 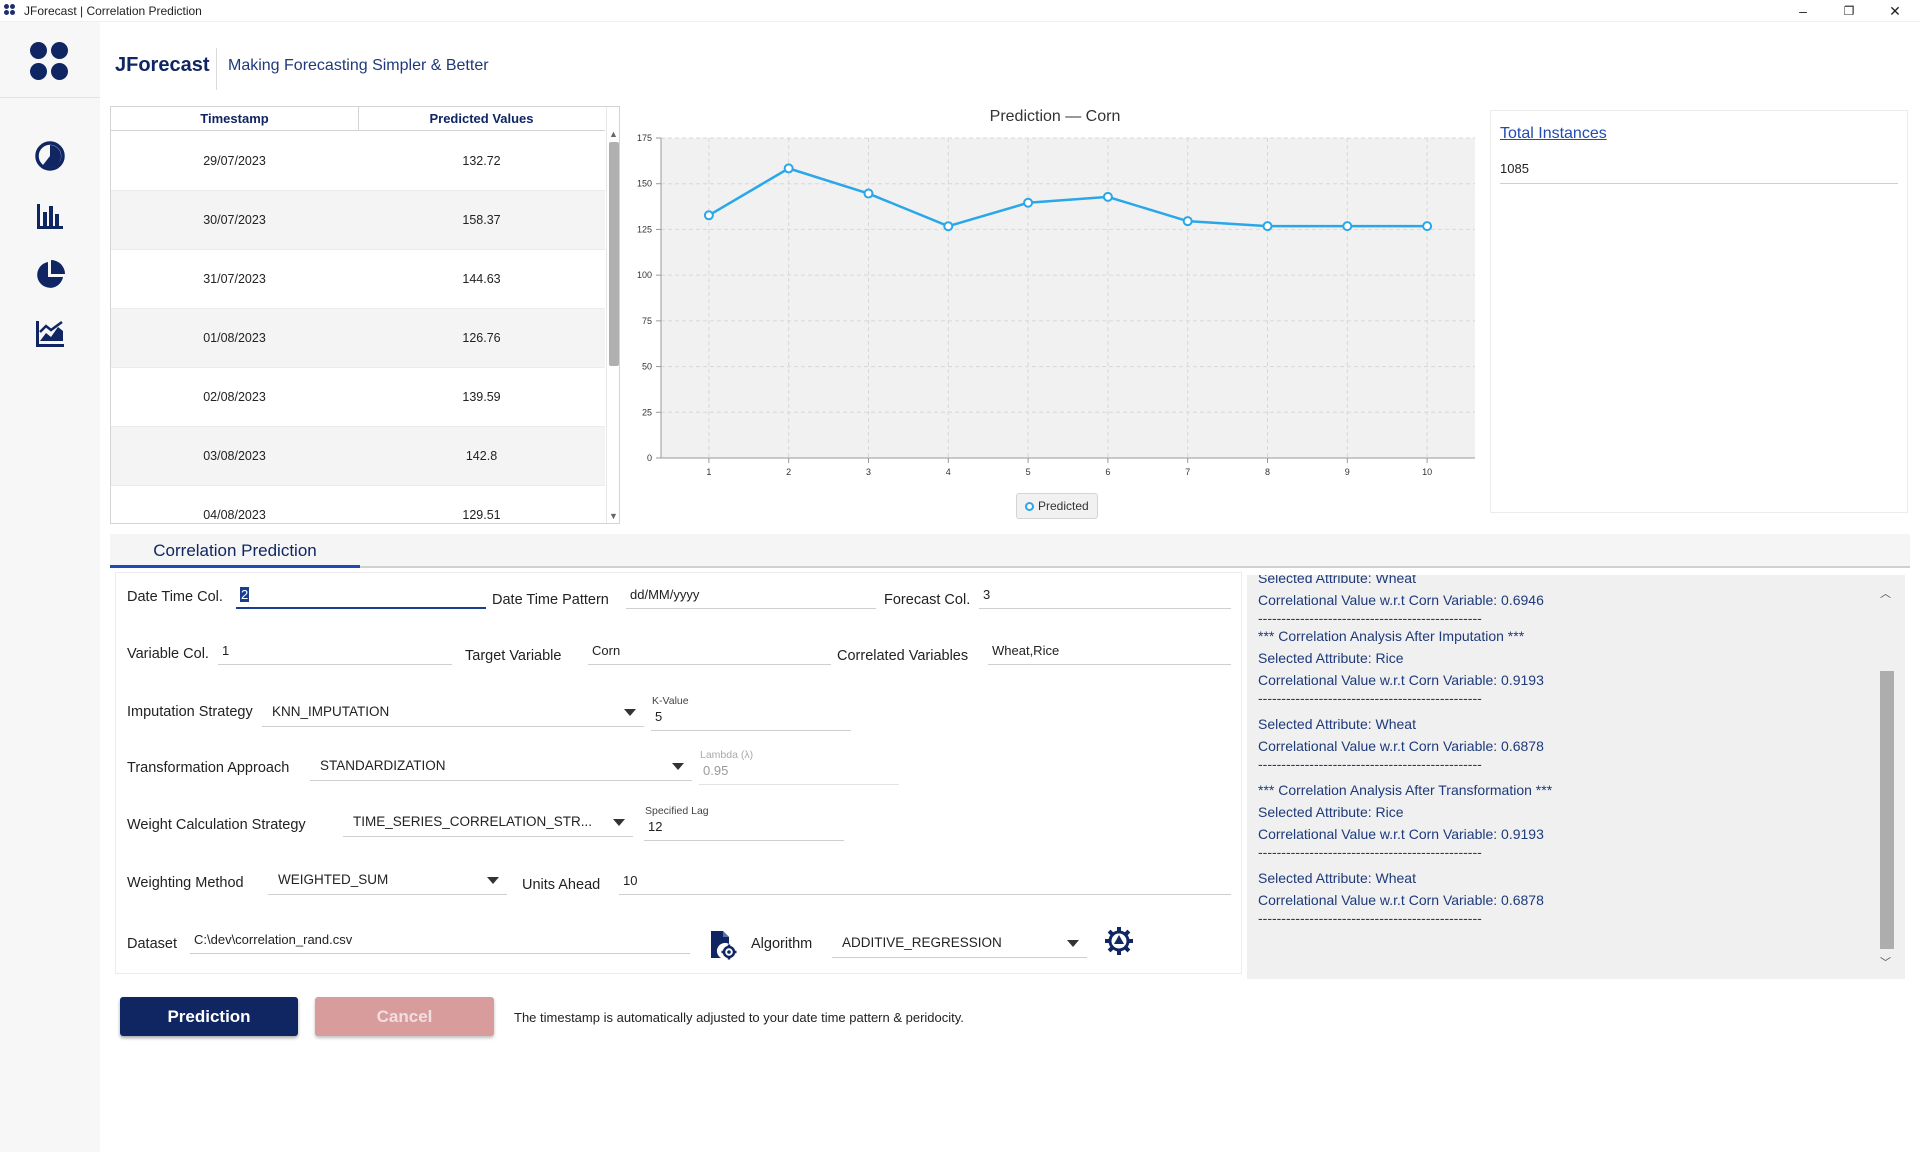 What do you see at coordinates (868, 472) in the screenshot?
I see `x-tick-label: 3` at bounding box center [868, 472].